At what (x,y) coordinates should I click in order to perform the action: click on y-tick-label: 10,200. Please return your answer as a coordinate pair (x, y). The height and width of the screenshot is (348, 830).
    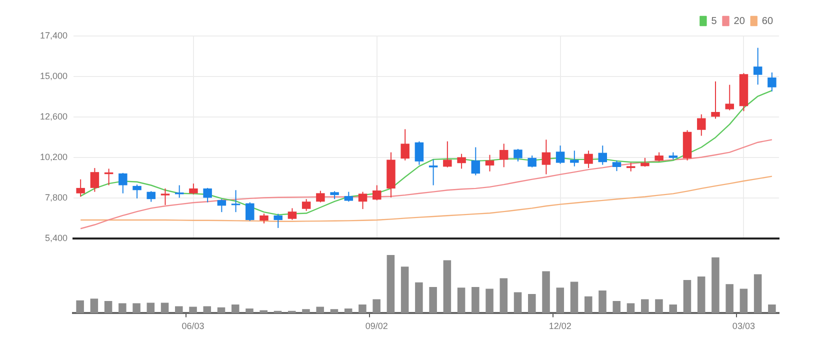
    Looking at the image, I should click on (54, 157).